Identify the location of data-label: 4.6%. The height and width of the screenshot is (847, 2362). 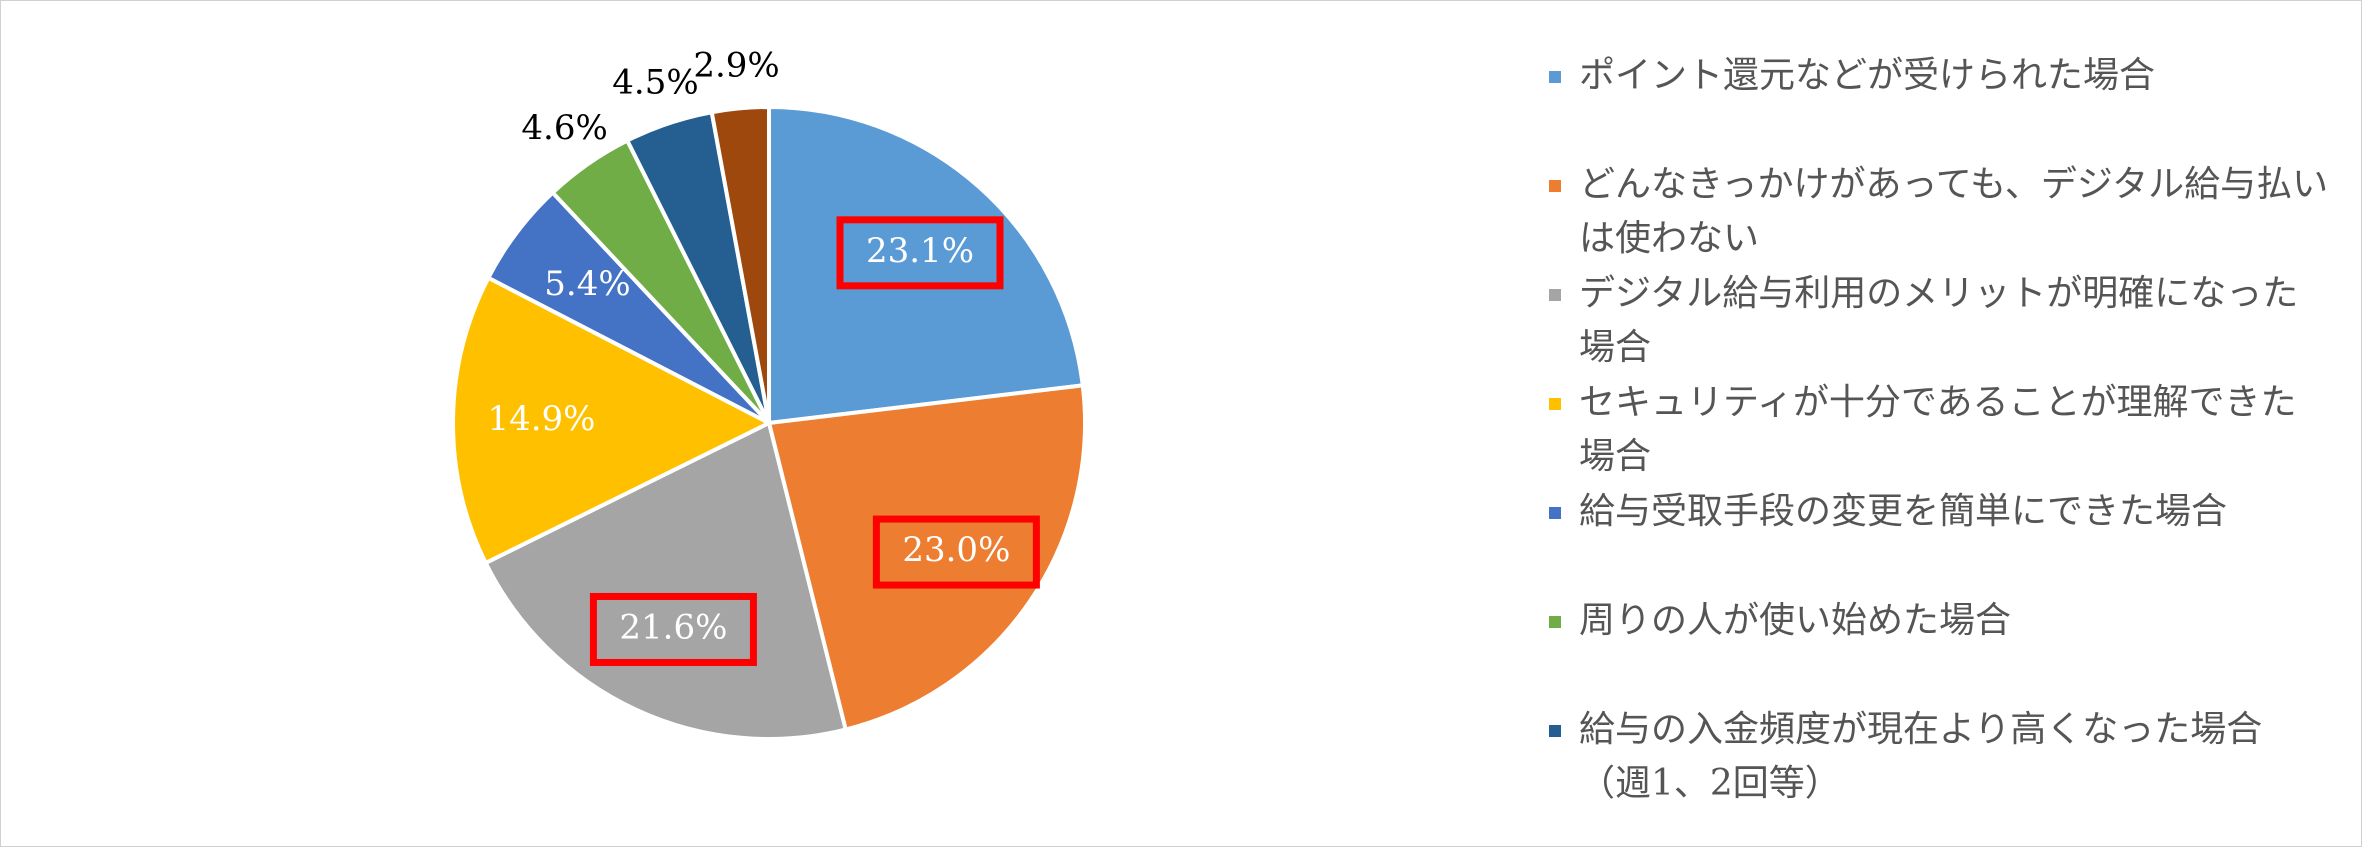
(564, 128).